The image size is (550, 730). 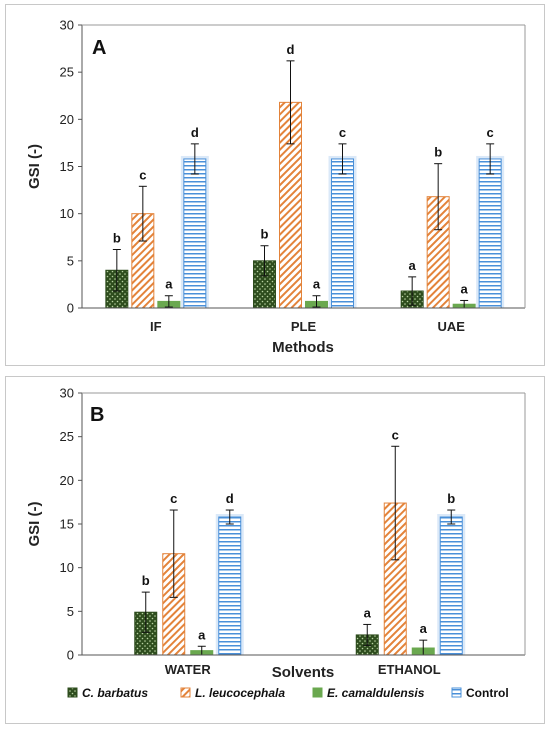 I want to click on x-tick-label: UAE, so click(x=451, y=326).